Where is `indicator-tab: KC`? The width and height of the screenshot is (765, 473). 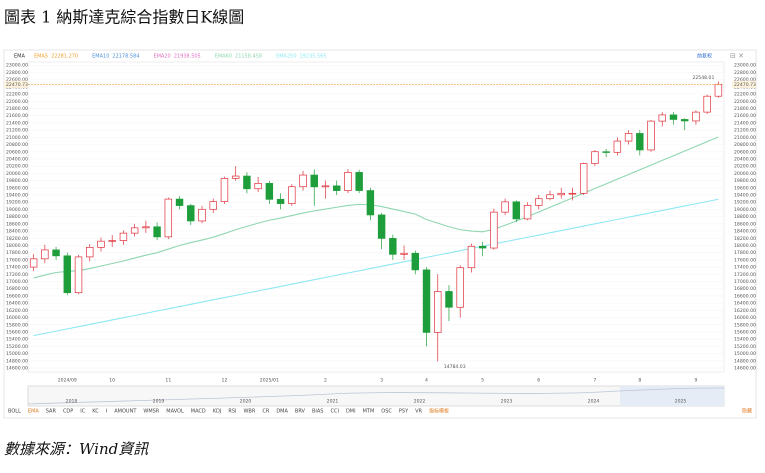
indicator-tab: KC is located at coordinates (95, 412).